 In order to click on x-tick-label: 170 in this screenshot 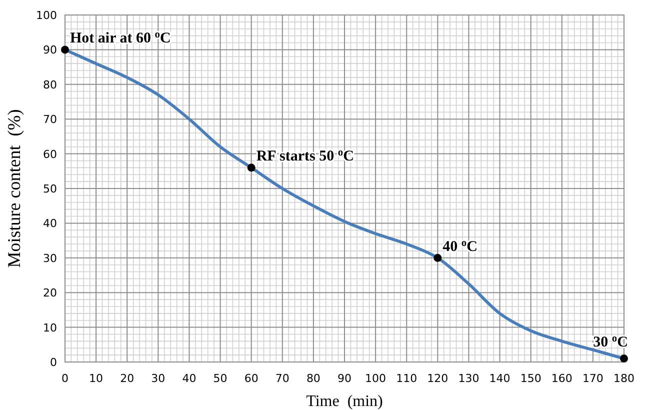, I will do `click(593, 378)`.